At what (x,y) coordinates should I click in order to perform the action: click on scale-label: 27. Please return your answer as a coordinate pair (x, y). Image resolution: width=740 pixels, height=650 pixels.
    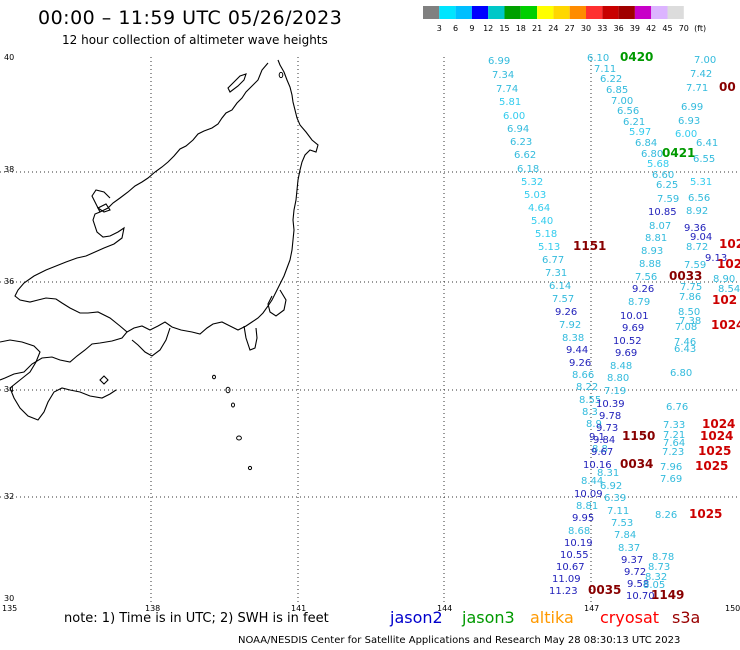
    Looking at the image, I should click on (570, 28).